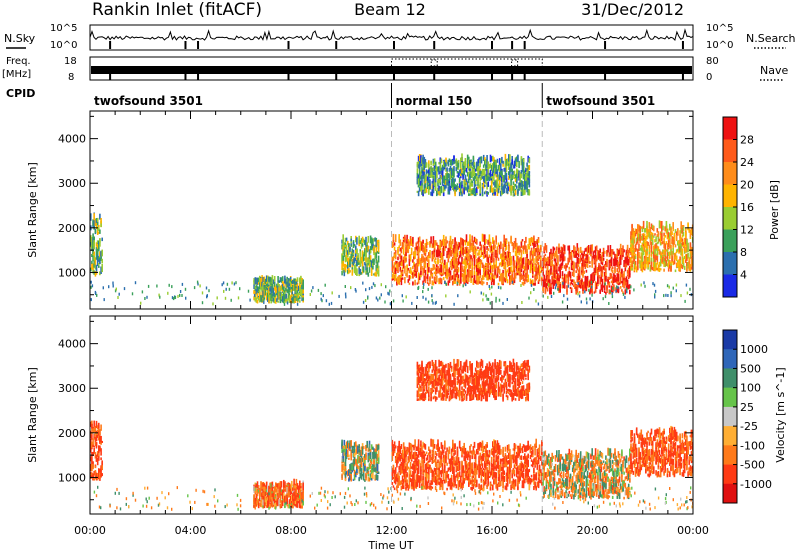 Image resolution: width=800 pixels, height=554 pixels. Describe the element at coordinates (743, 275) in the screenshot. I see `colorbar-tick-label: 4` at that location.